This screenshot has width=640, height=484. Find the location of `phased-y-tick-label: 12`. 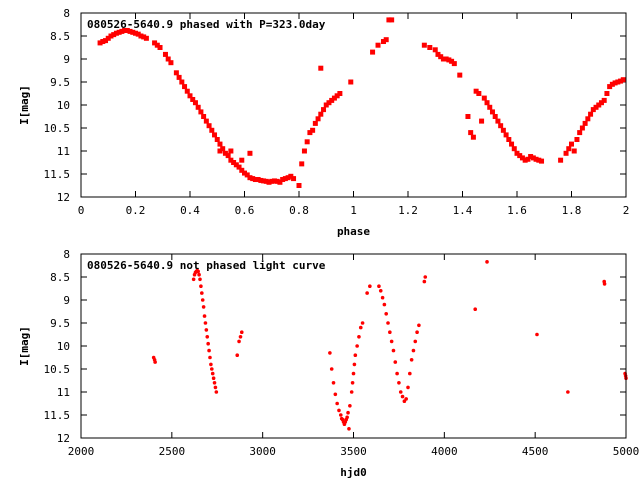

phased-y-tick-label: 12 is located at coordinates (63, 197).